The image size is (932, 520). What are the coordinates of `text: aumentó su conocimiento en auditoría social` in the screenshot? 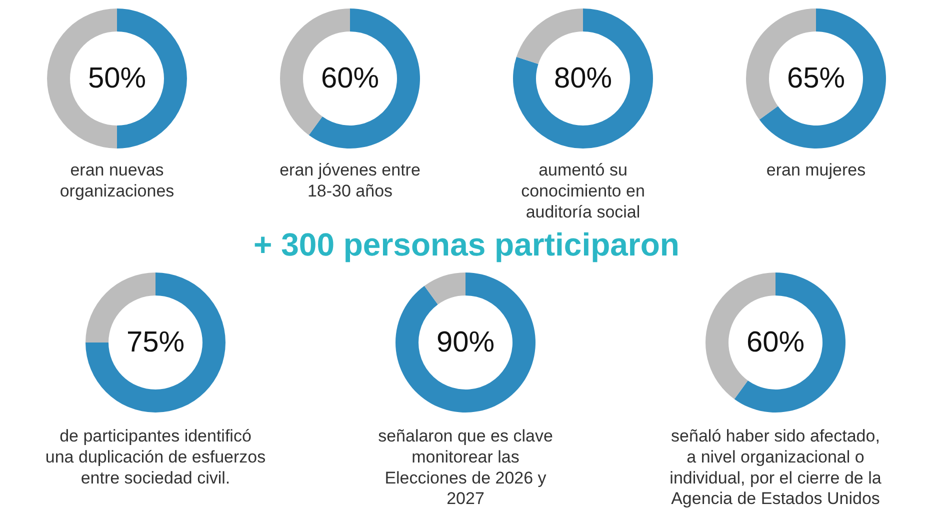 It's located at (583, 191).